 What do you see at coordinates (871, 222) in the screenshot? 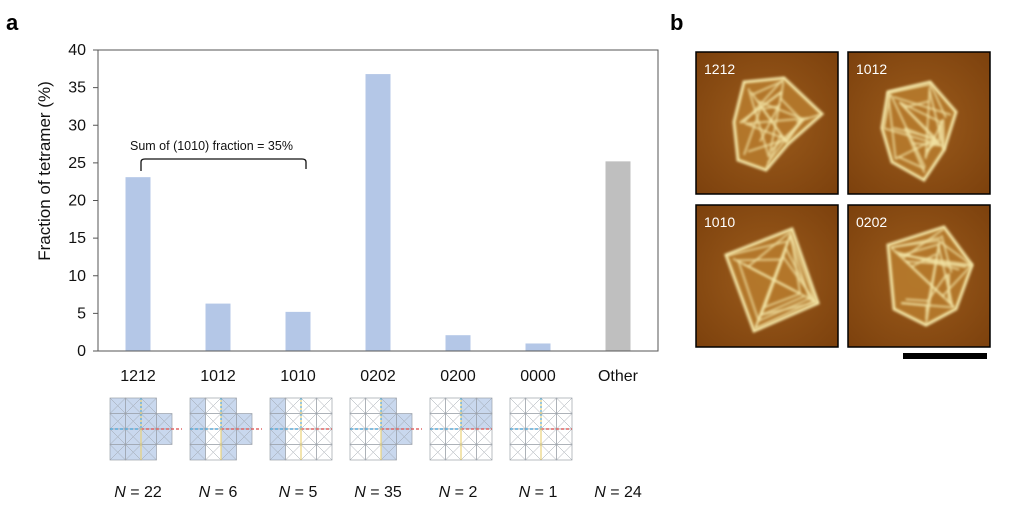
I see `afm-image-label: 0202` at bounding box center [871, 222].